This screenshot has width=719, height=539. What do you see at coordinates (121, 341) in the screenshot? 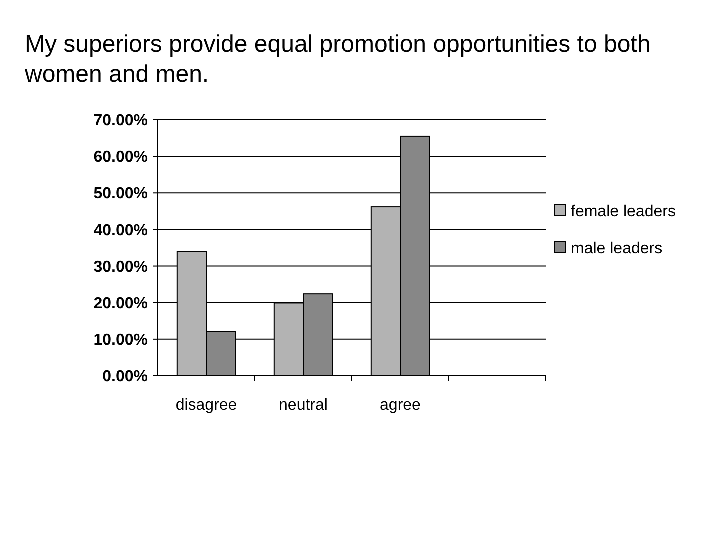
I see `y-tick-label: 10.00%` at bounding box center [121, 341].